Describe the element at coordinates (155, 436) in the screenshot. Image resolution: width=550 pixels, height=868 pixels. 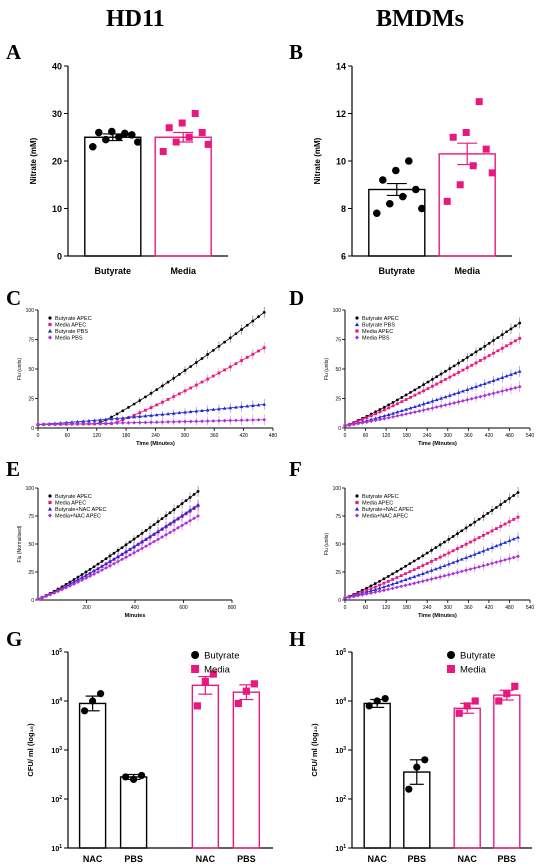
I see `x-tick-label: 240` at that location.